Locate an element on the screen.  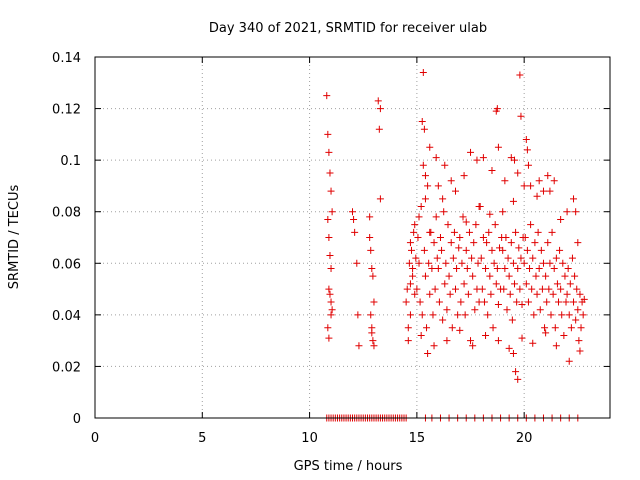
y-tick-label: 0.02 is located at coordinates (66, 367).